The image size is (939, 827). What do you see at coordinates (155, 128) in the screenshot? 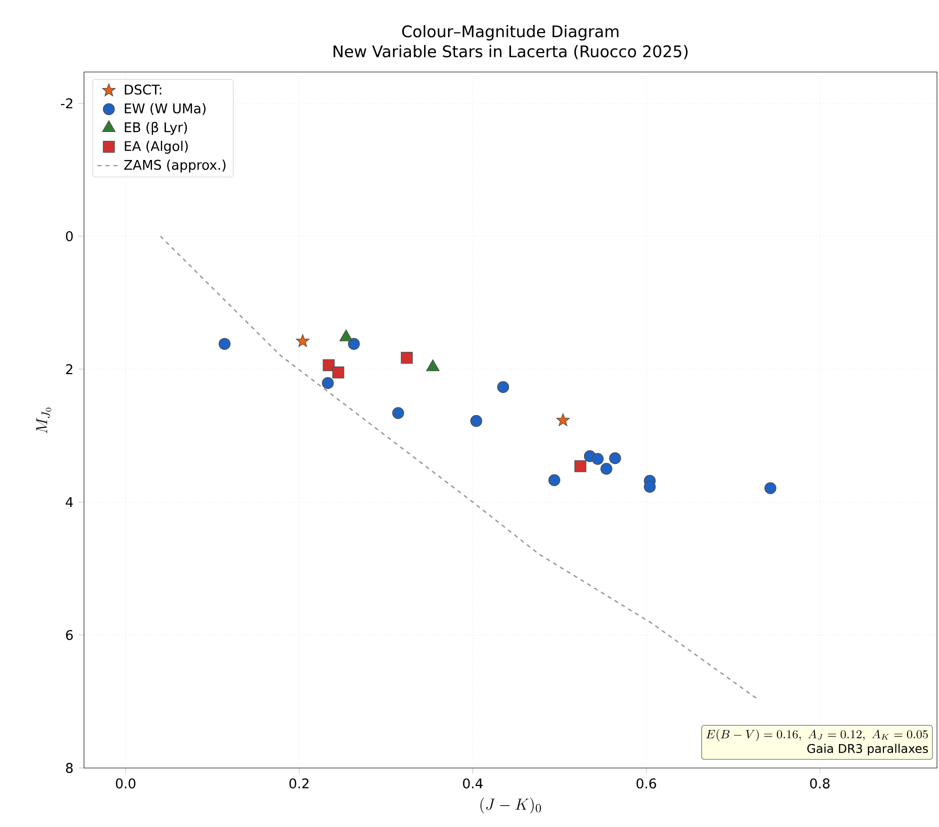
I see `legend-label: EB (β Lyr)` at bounding box center [155, 128].